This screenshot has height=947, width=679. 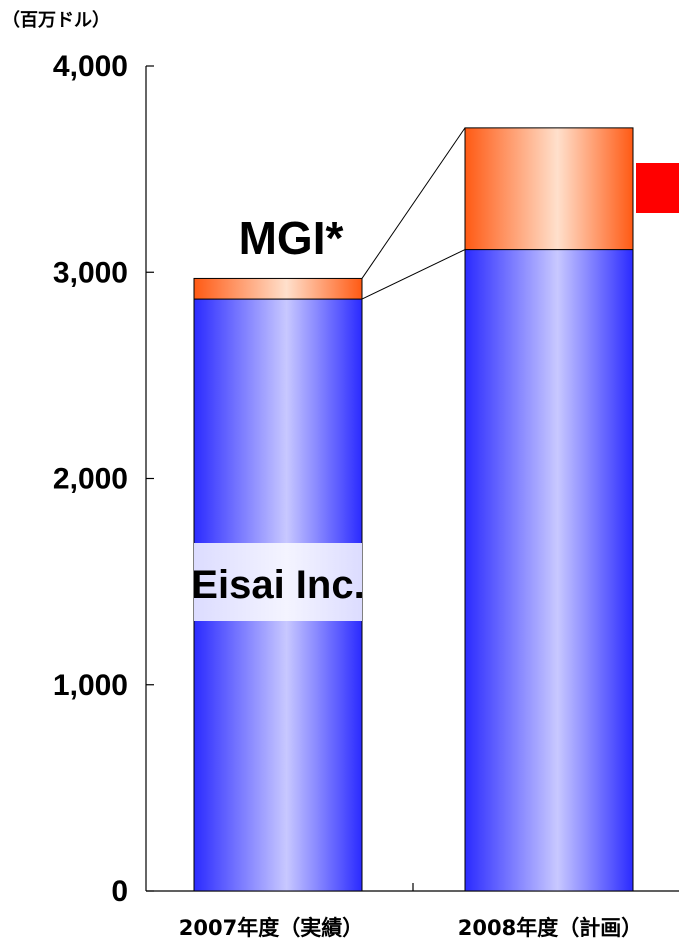 I want to click on y-axis-ticks: 0 1,000 2,000 3,000 4,000, so click(x=103, y=479).